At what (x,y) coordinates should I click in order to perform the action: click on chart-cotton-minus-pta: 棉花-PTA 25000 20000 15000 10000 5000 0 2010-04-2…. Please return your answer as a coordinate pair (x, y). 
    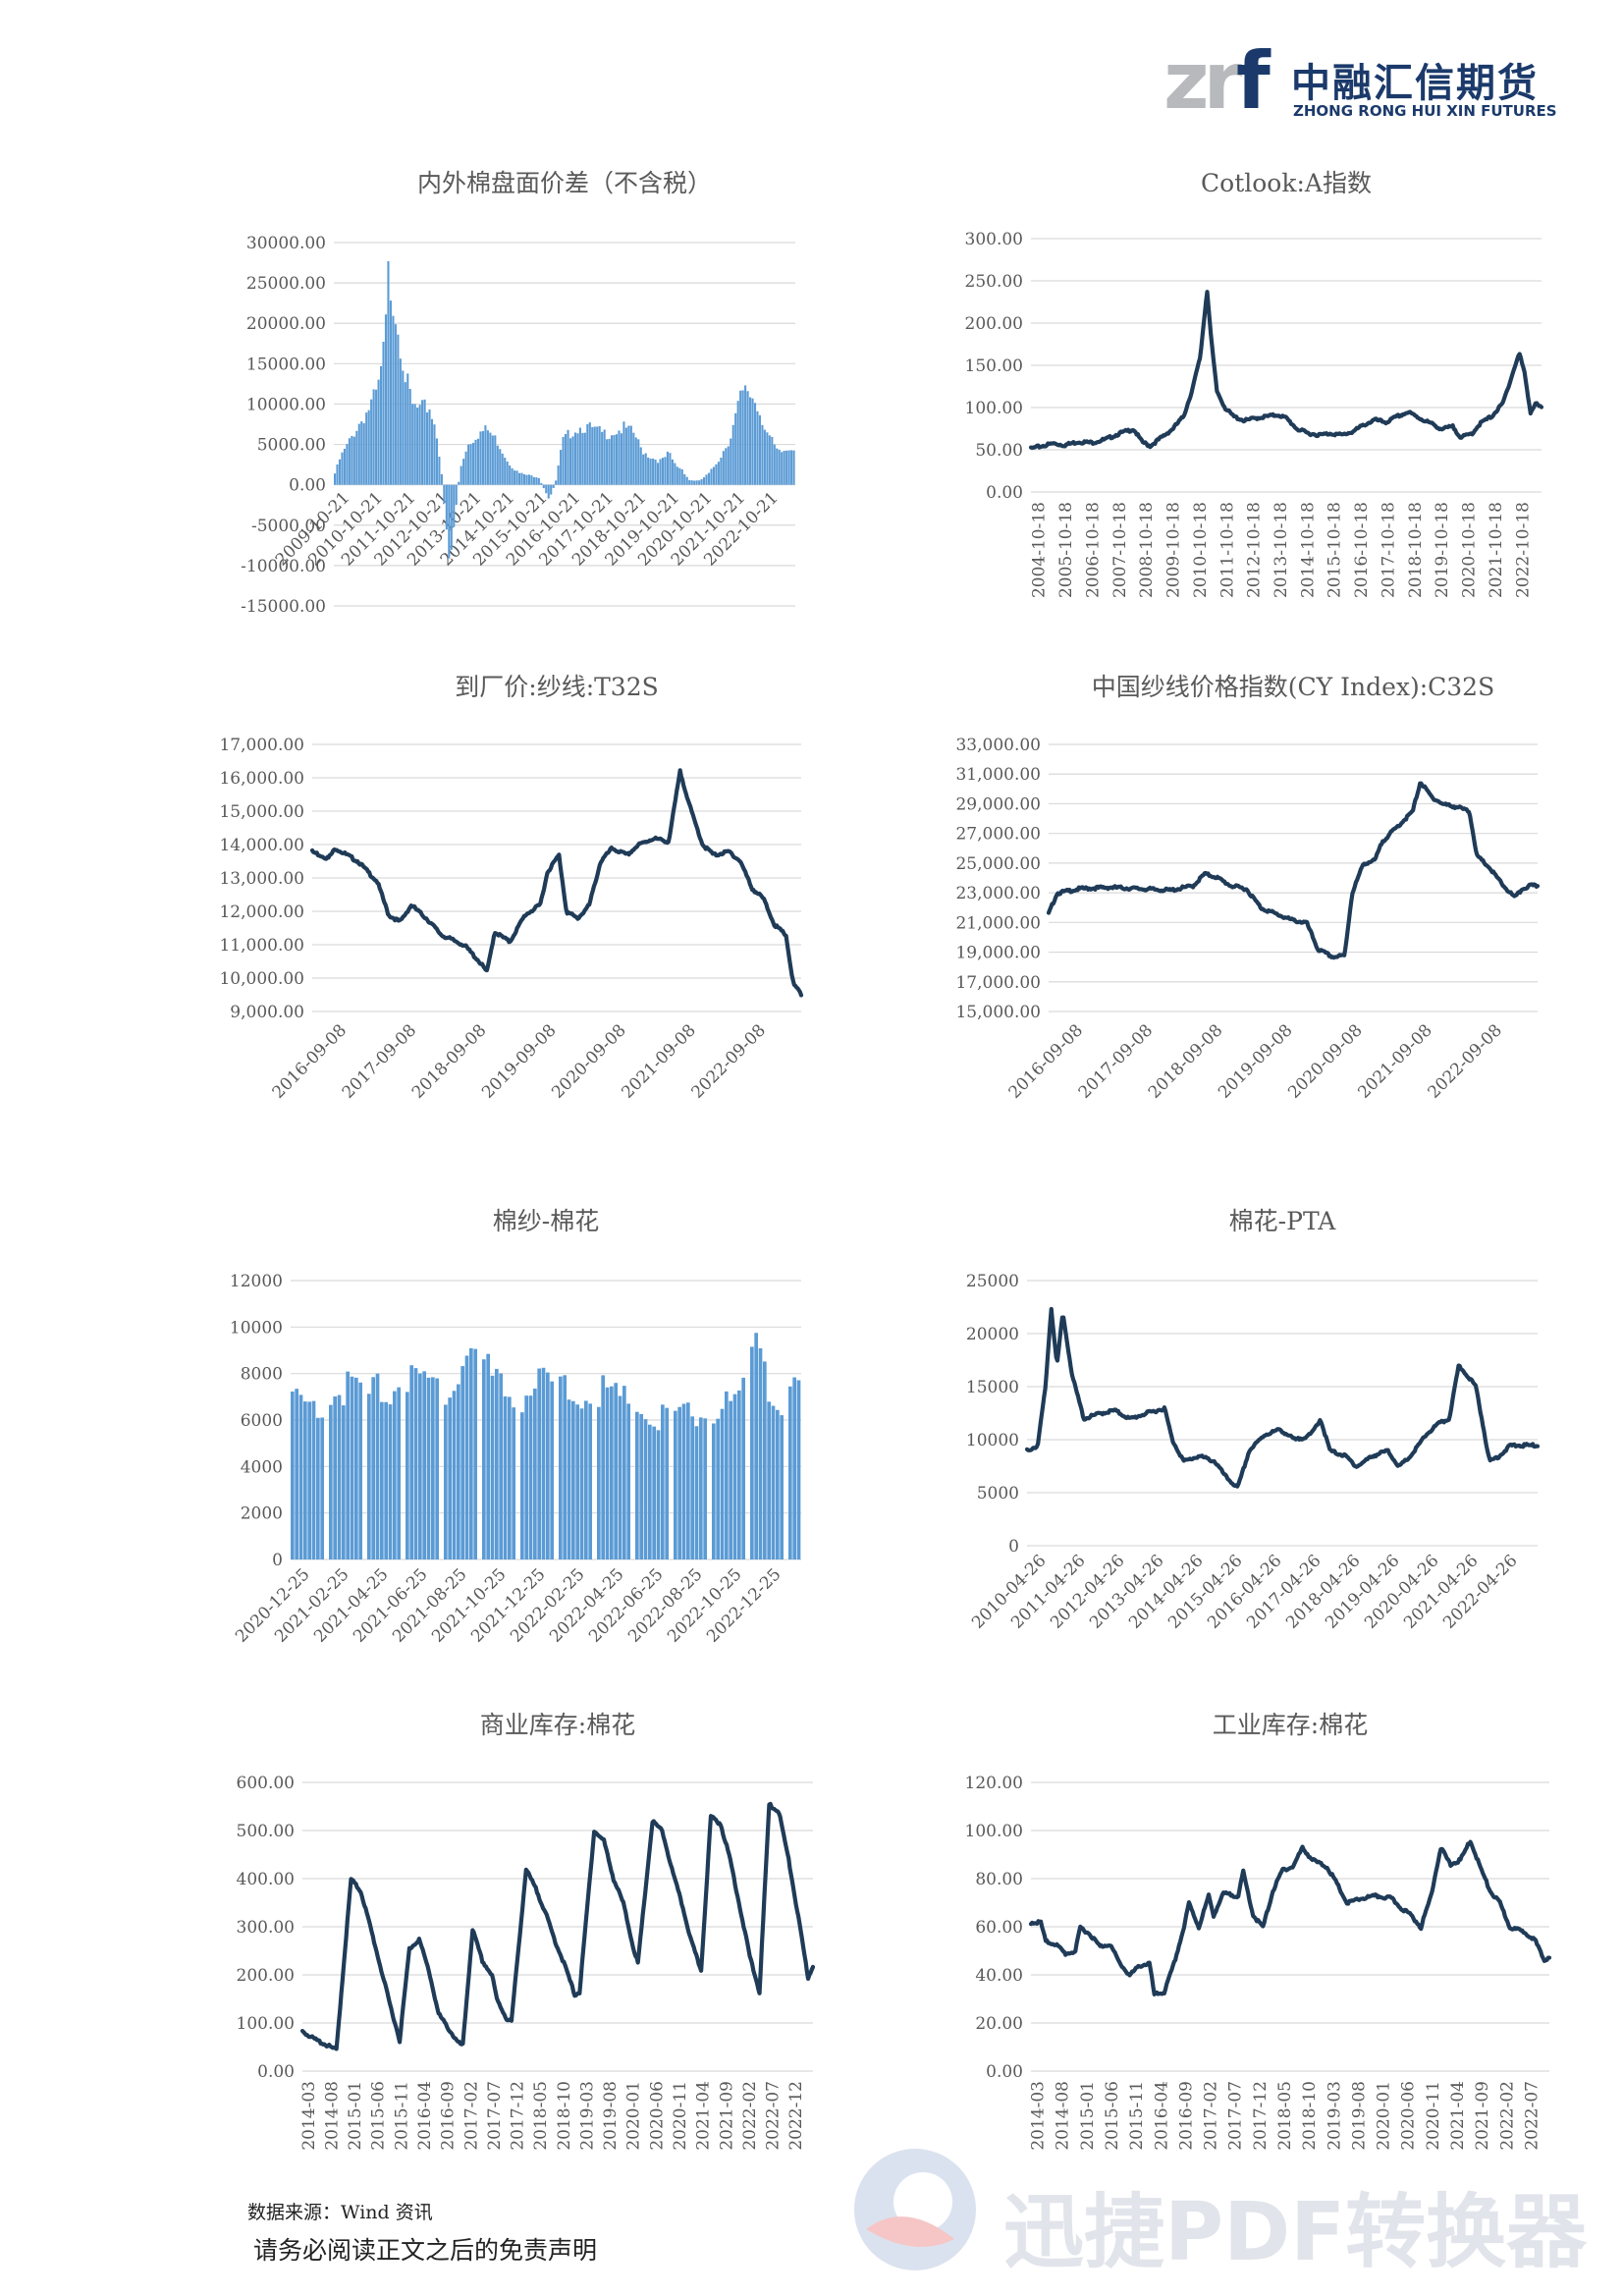
    Looking at the image, I should click on (1247, 1431).